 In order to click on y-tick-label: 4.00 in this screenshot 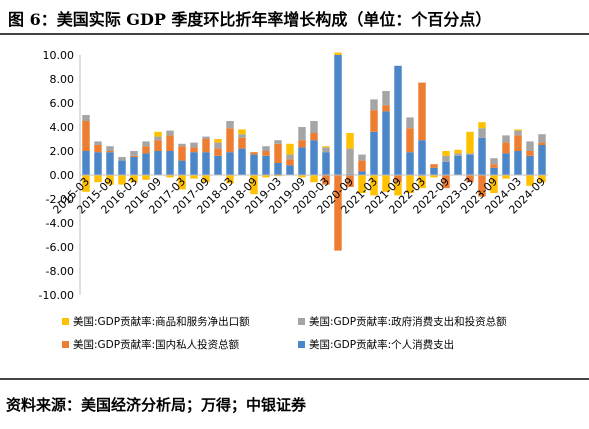, I will do `click(62, 127)`.